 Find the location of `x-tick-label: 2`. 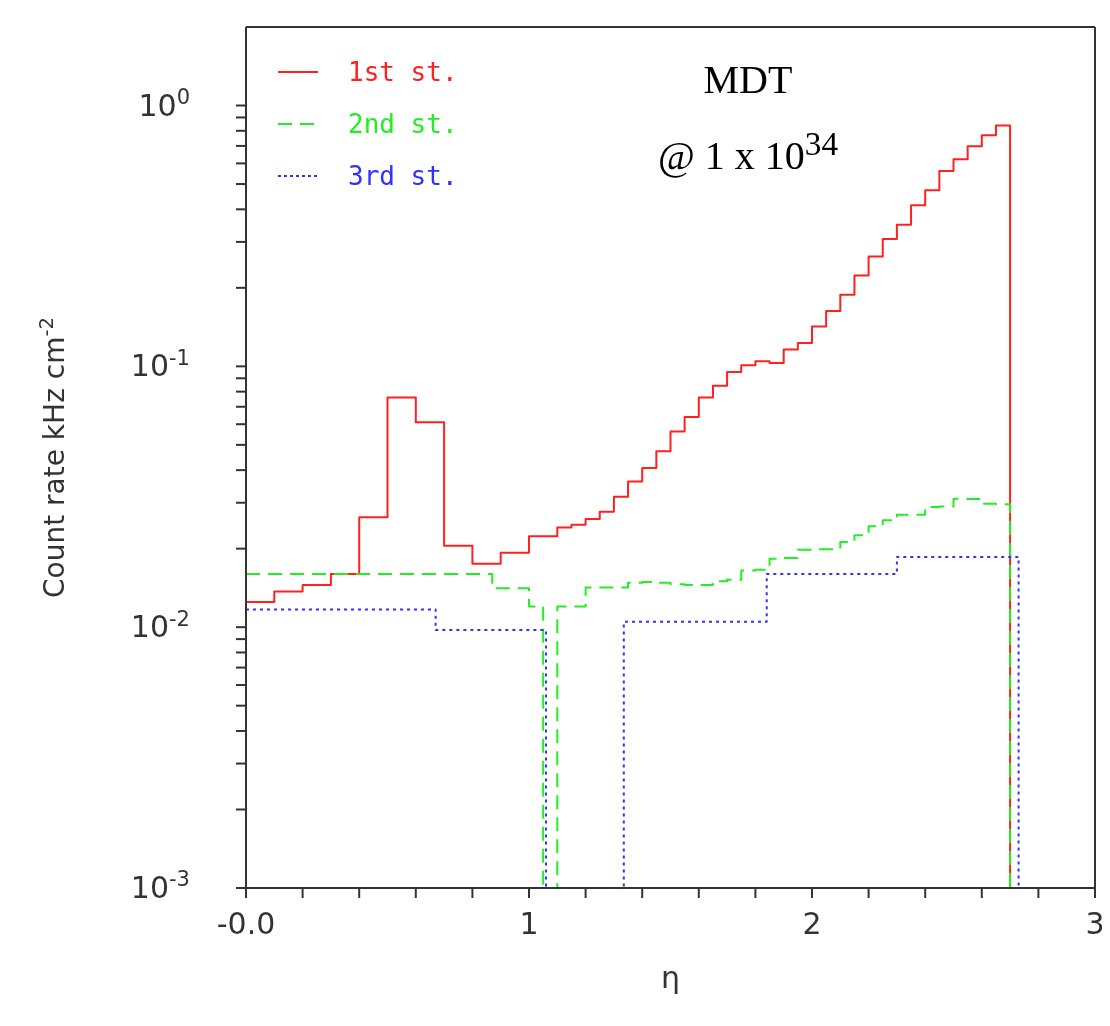

x-tick-label: 2 is located at coordinates (812, 923).